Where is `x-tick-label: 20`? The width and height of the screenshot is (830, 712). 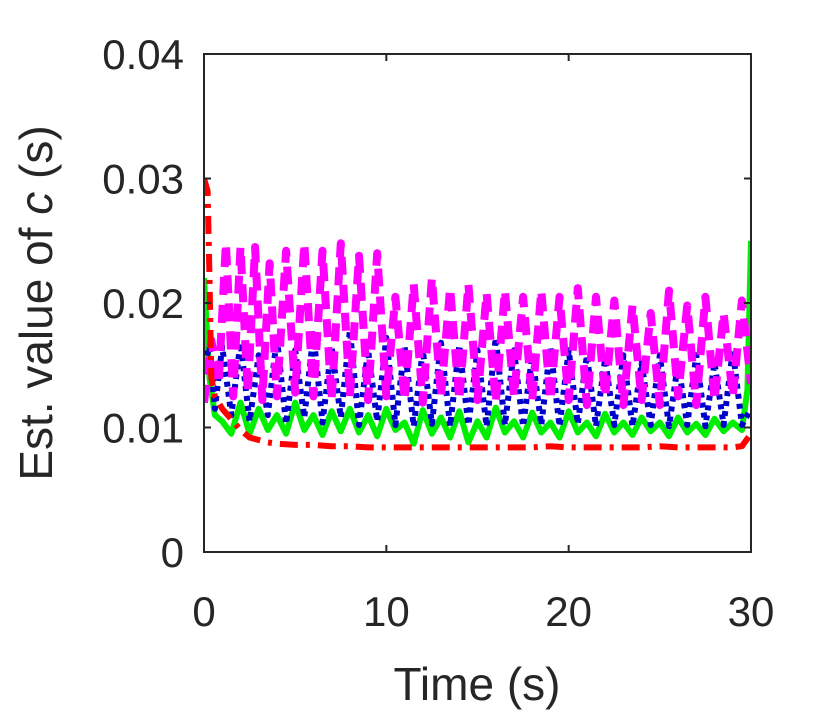 x-tick-label: 20 is located at coordinates (568, 611).